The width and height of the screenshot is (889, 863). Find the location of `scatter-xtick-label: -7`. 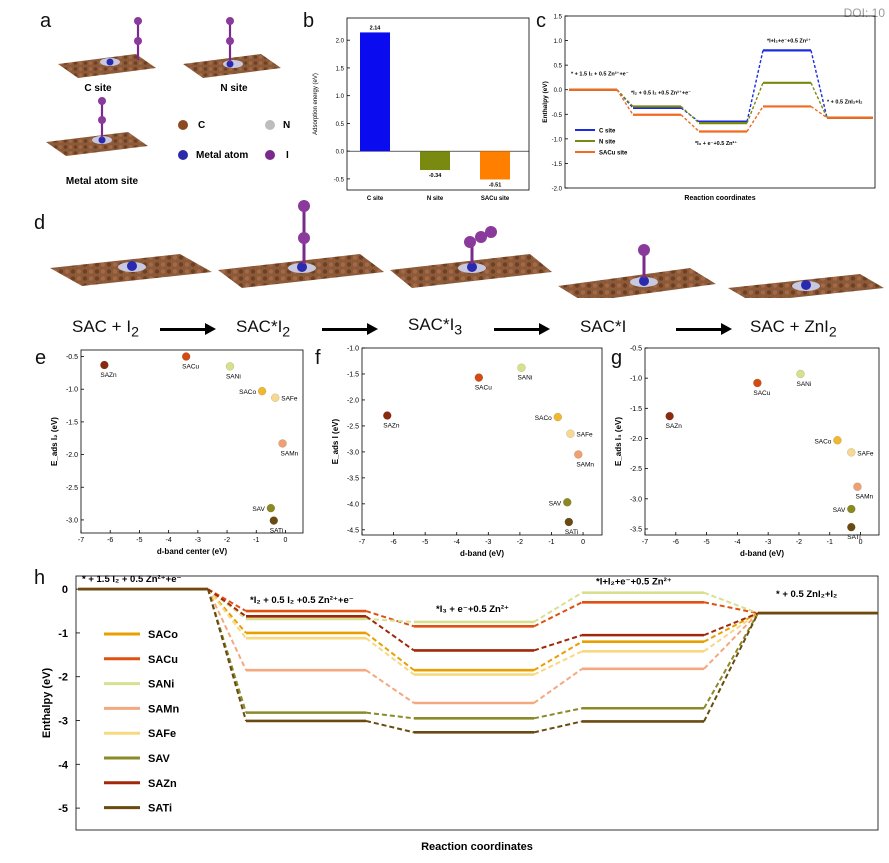

scatter-xtick-label: -7 is located at coordinates (645, 542).